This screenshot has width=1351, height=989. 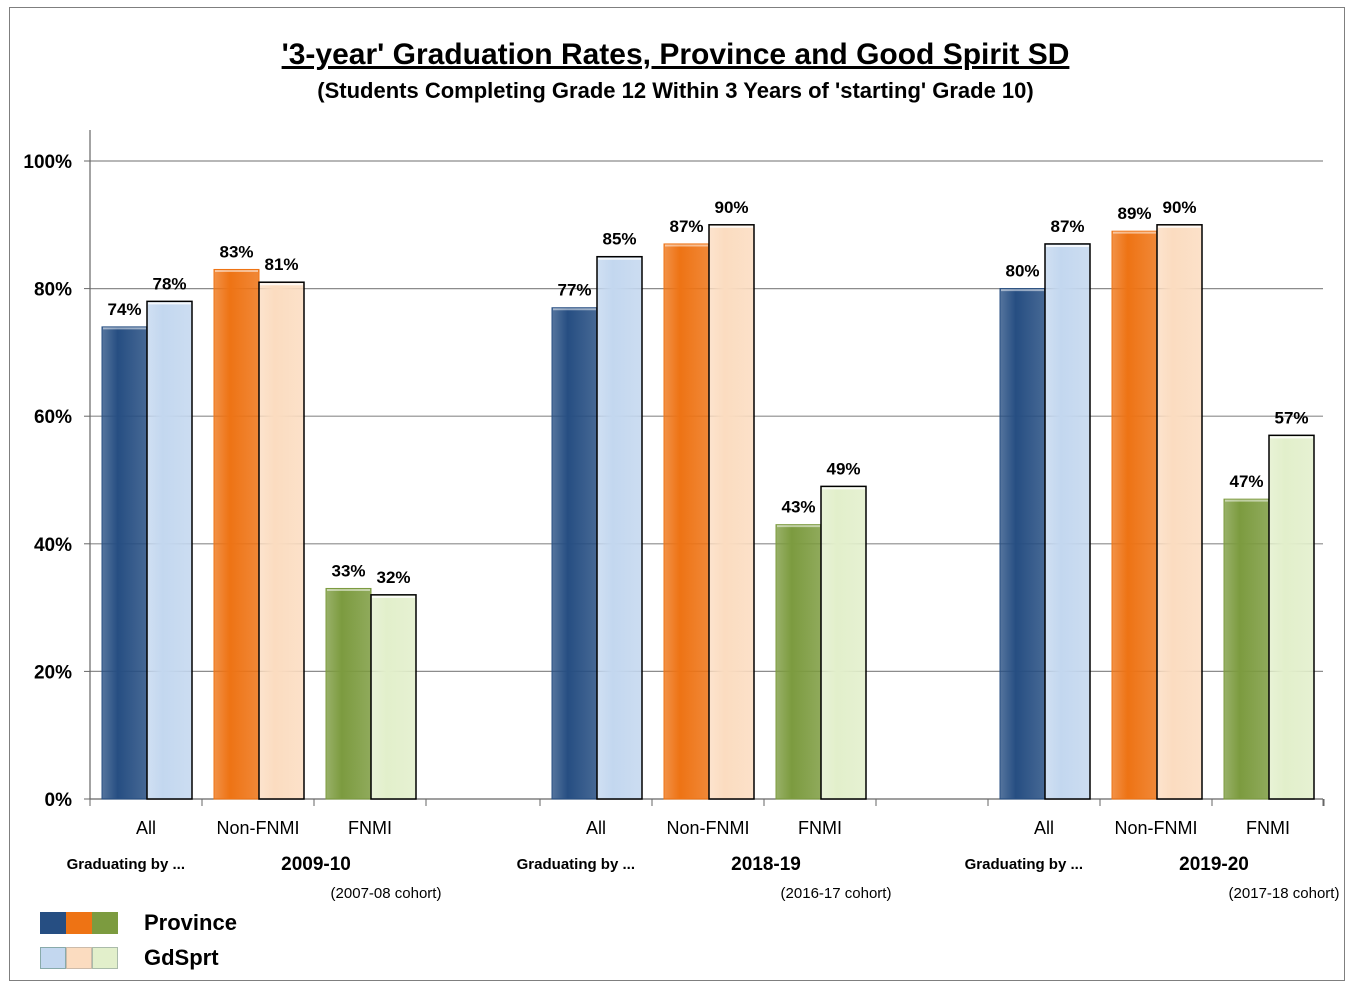 I want to click on cohort-label: (2017-18 cohort), so click(x=1284, y=893).